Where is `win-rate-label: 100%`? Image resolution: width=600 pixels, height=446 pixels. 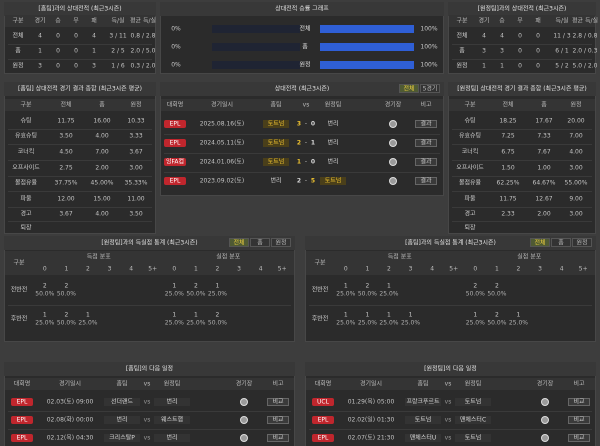 win-rate-label: 100% is located at coordinates (429, 29).